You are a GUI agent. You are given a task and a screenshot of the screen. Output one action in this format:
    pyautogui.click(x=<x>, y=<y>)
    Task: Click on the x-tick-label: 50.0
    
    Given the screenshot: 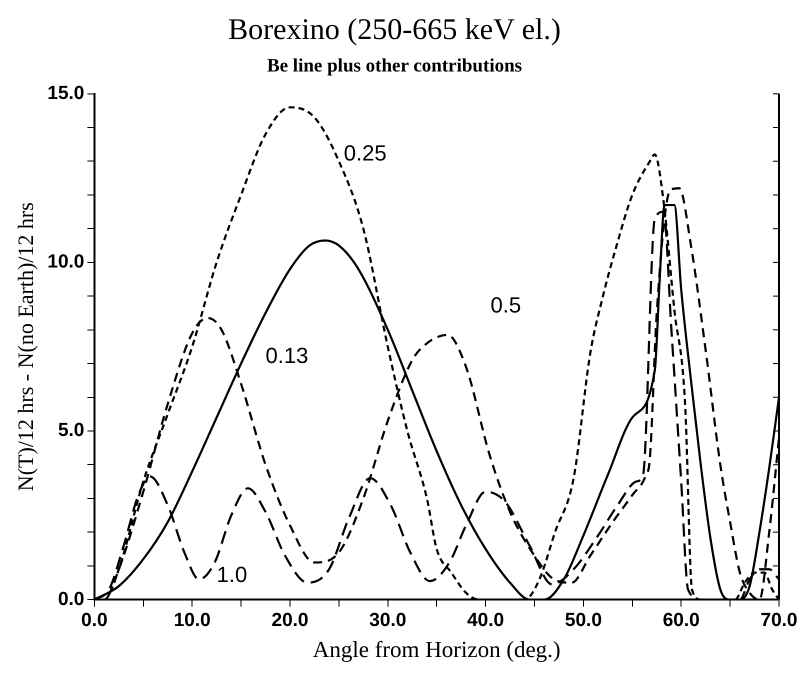 What is the action you would take?
    pyautogui.click(x=583, y=621)
    